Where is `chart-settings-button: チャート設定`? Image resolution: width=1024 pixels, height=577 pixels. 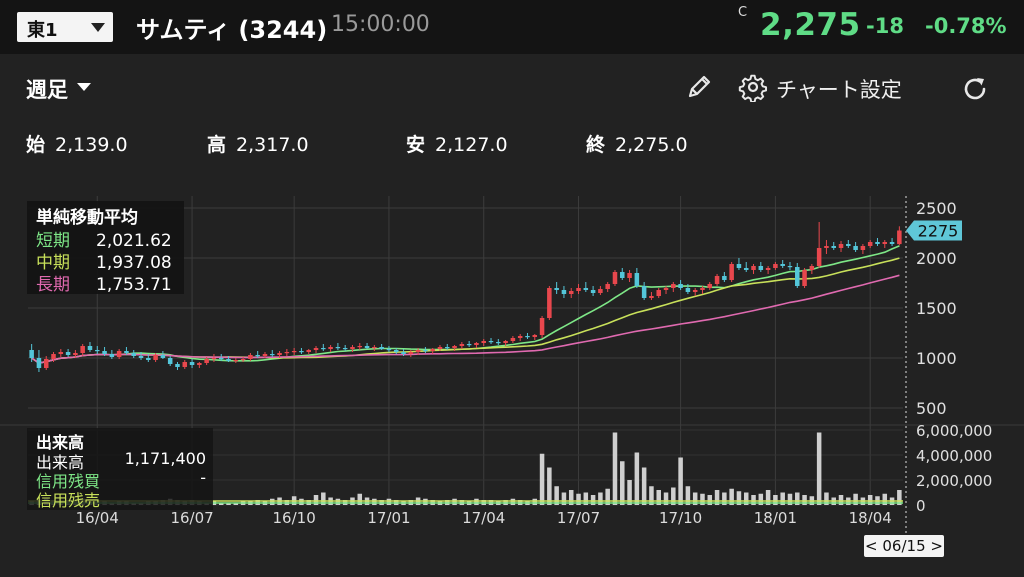
chart-settings-button: チャート設定 is located at coordinates (839, 90).